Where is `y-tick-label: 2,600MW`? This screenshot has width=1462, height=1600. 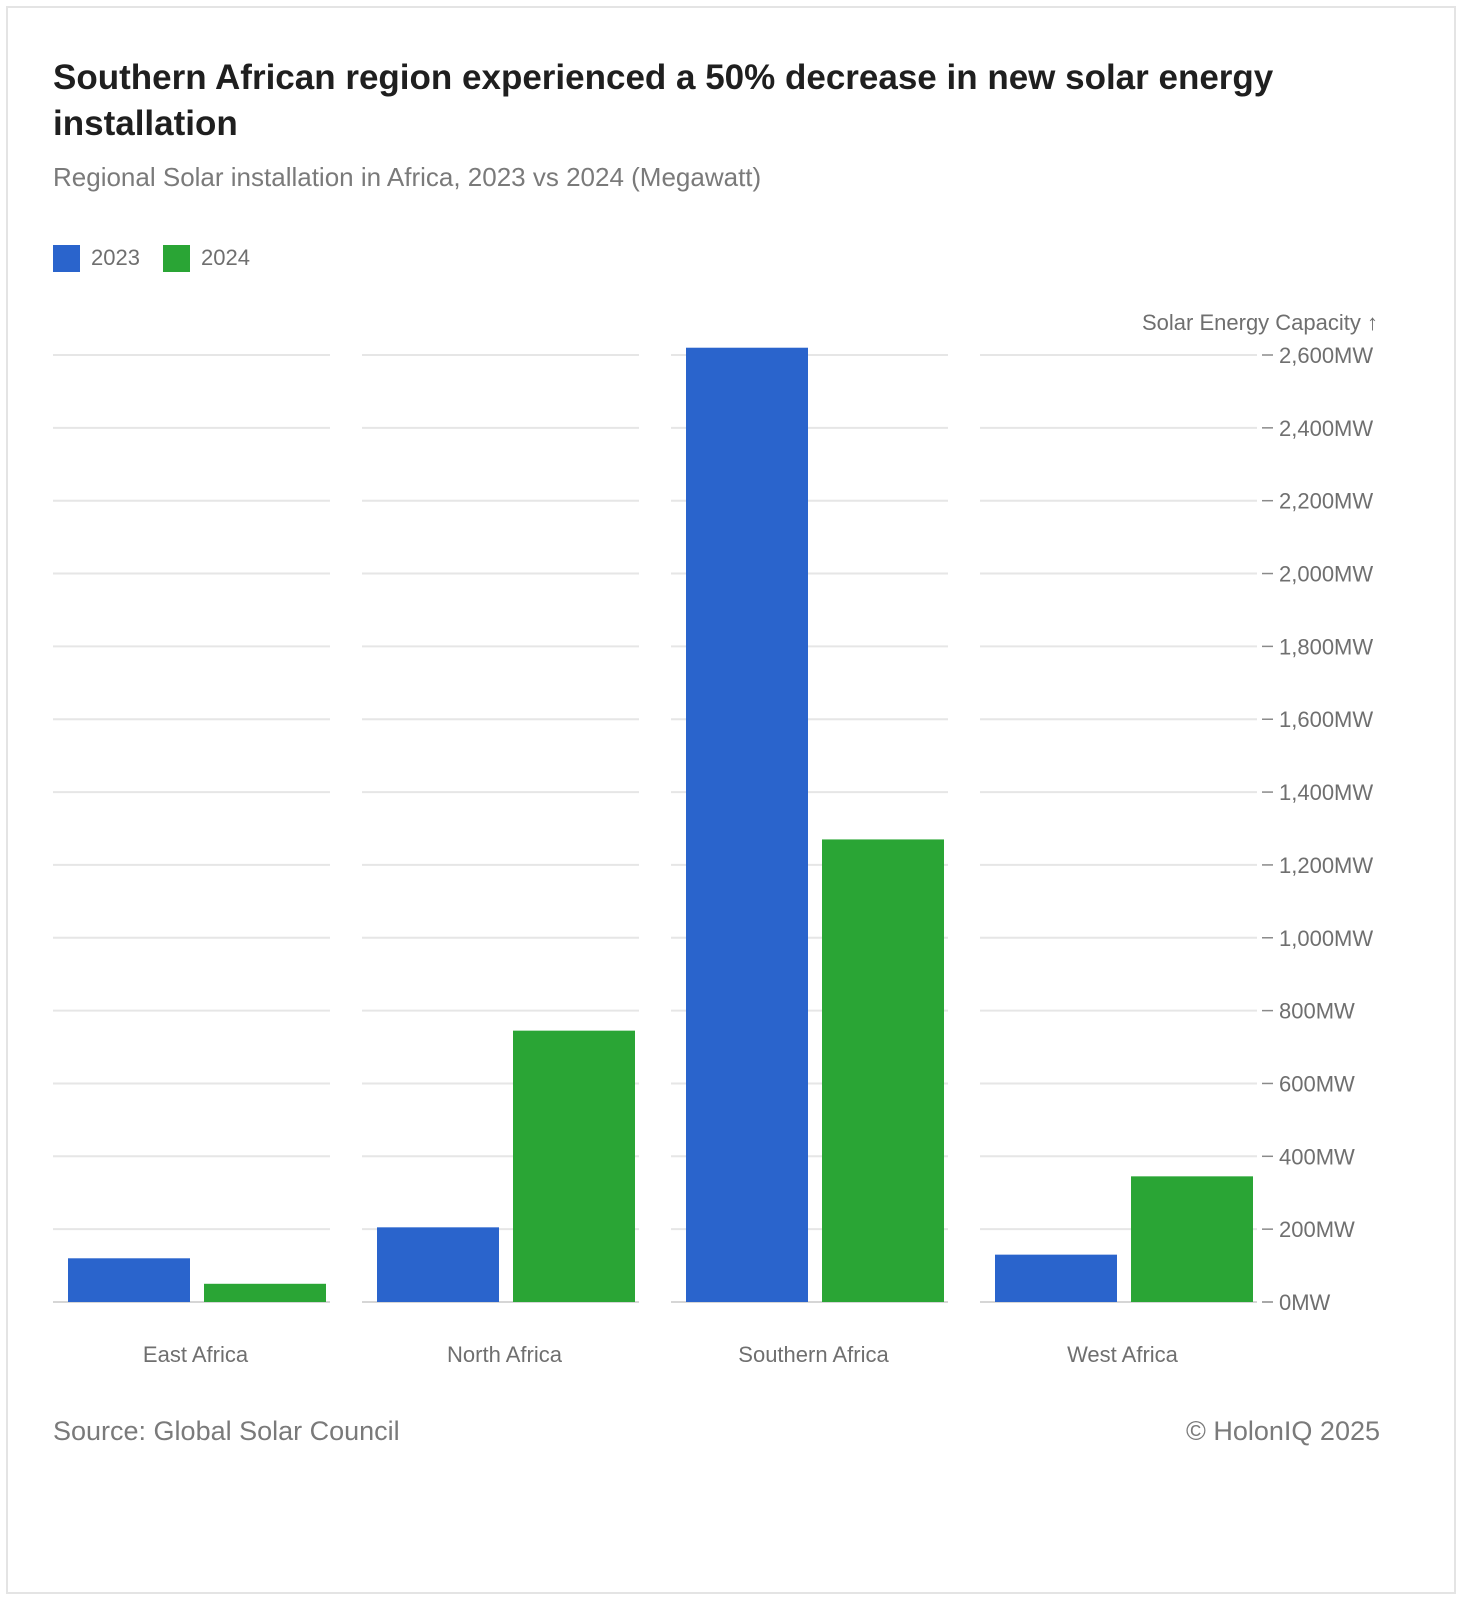
y-tick-label: 2,600MW is located at coordinates (1326, 355).